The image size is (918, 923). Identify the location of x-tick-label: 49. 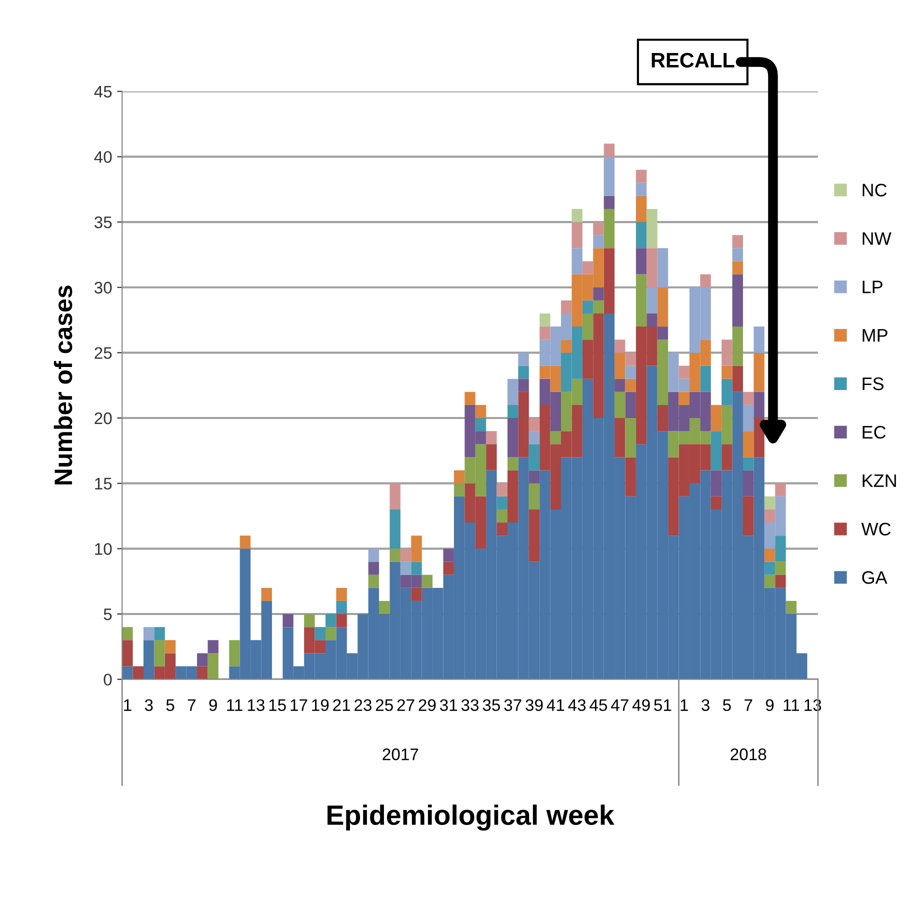
(641, 705).